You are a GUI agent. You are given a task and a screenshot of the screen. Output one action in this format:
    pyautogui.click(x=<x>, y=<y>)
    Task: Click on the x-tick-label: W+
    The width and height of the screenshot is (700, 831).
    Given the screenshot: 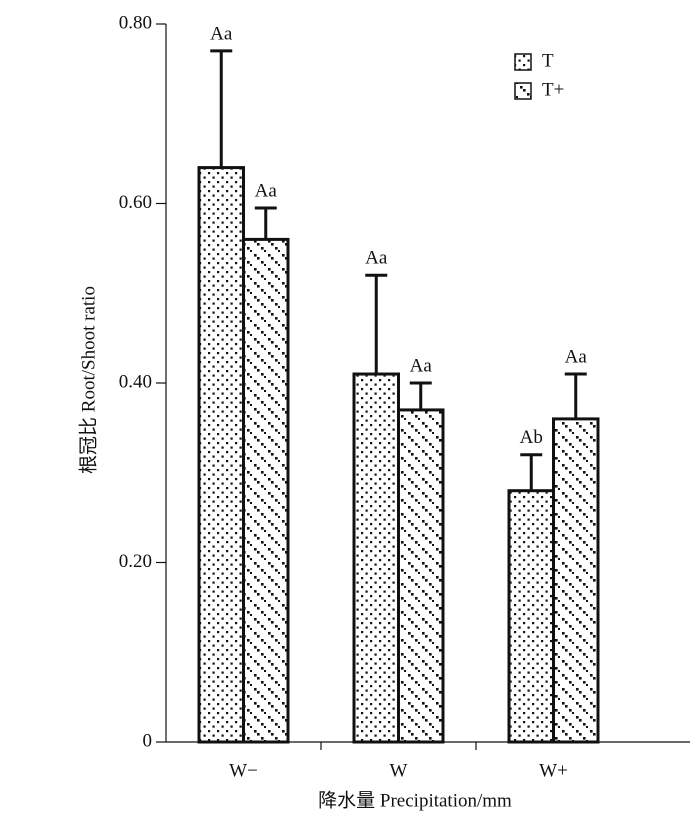 What is the action you would take?
    pyautogui.click(x=553, y=770)
    